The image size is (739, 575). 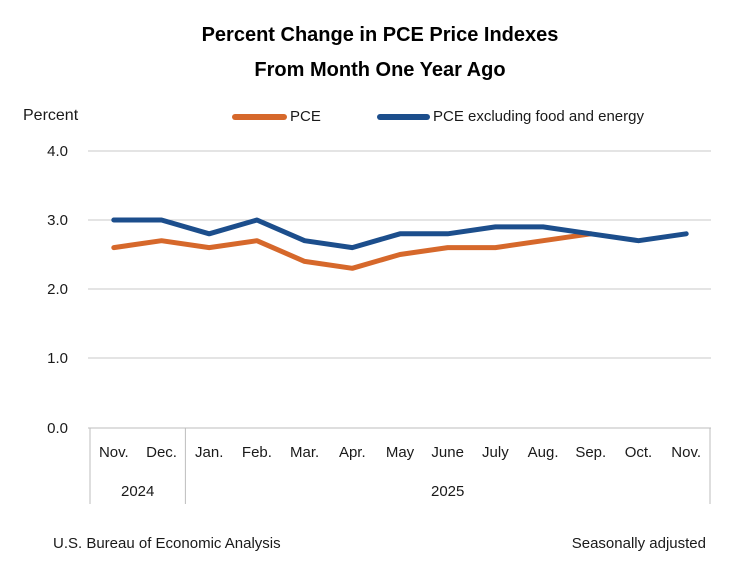 I want to click on y-tick-label: 0.0, so click(x=57, y=428).